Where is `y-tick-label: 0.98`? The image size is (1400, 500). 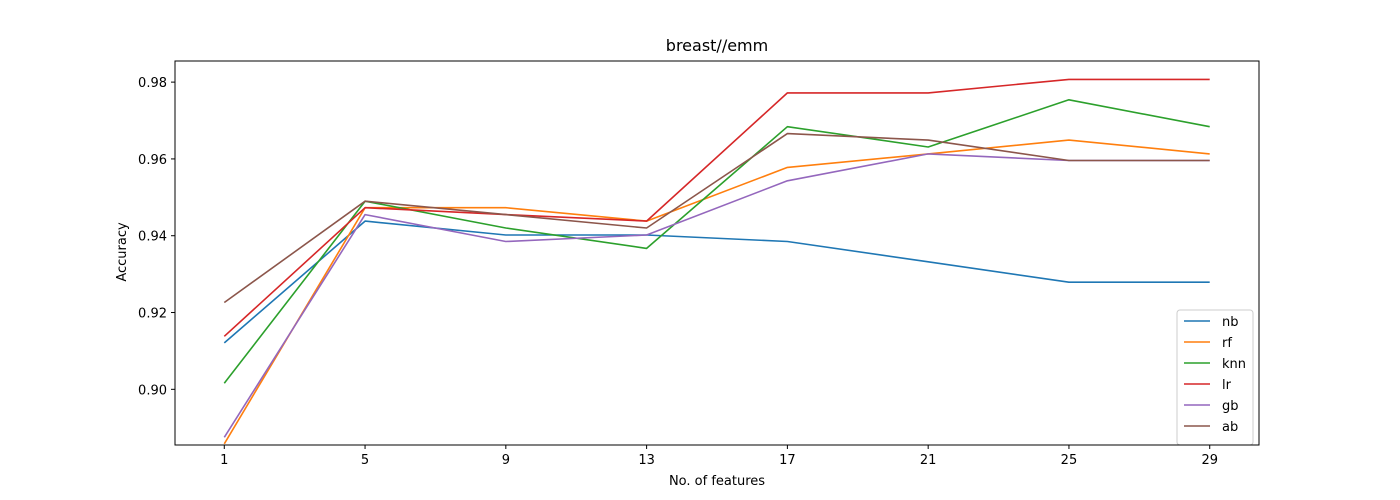 y-tick-label: 0.98 is located at coordinates (152, 83).